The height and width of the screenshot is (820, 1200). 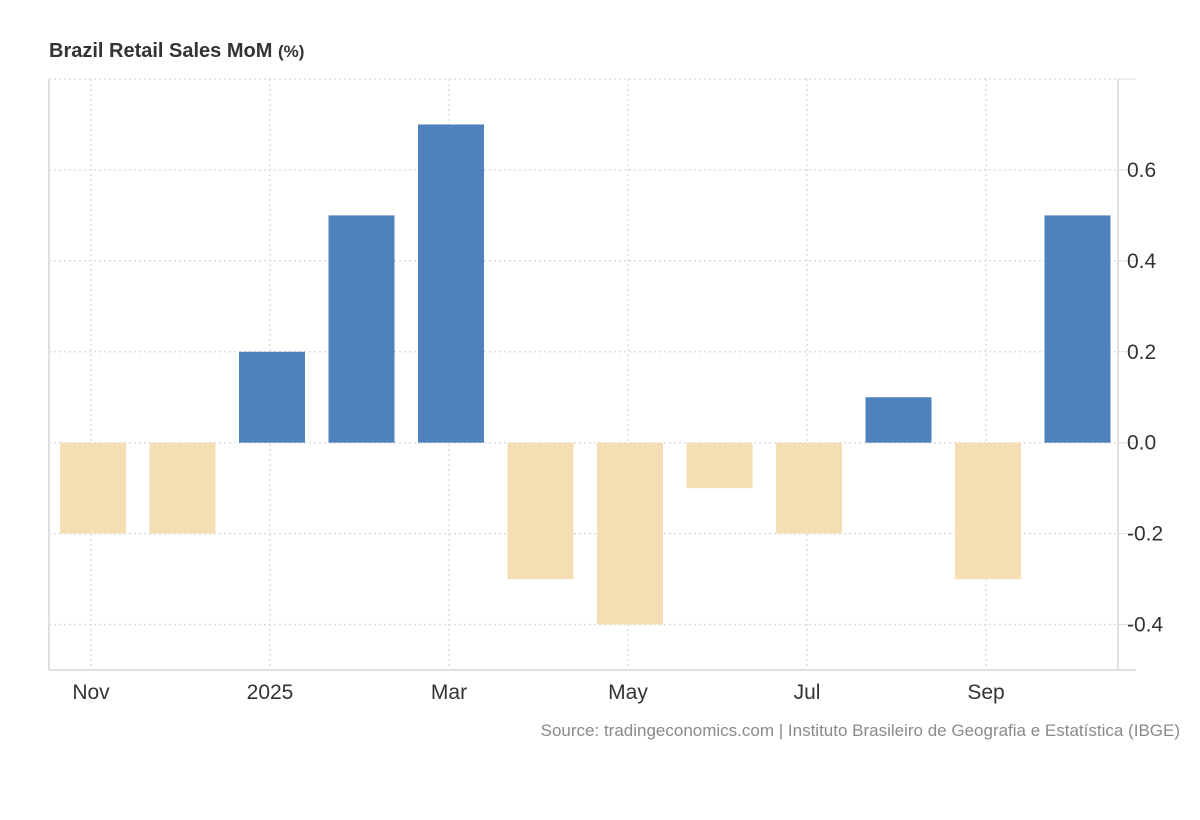 I want to click on x-tick-label: 2025, so click(x=270, y=692).